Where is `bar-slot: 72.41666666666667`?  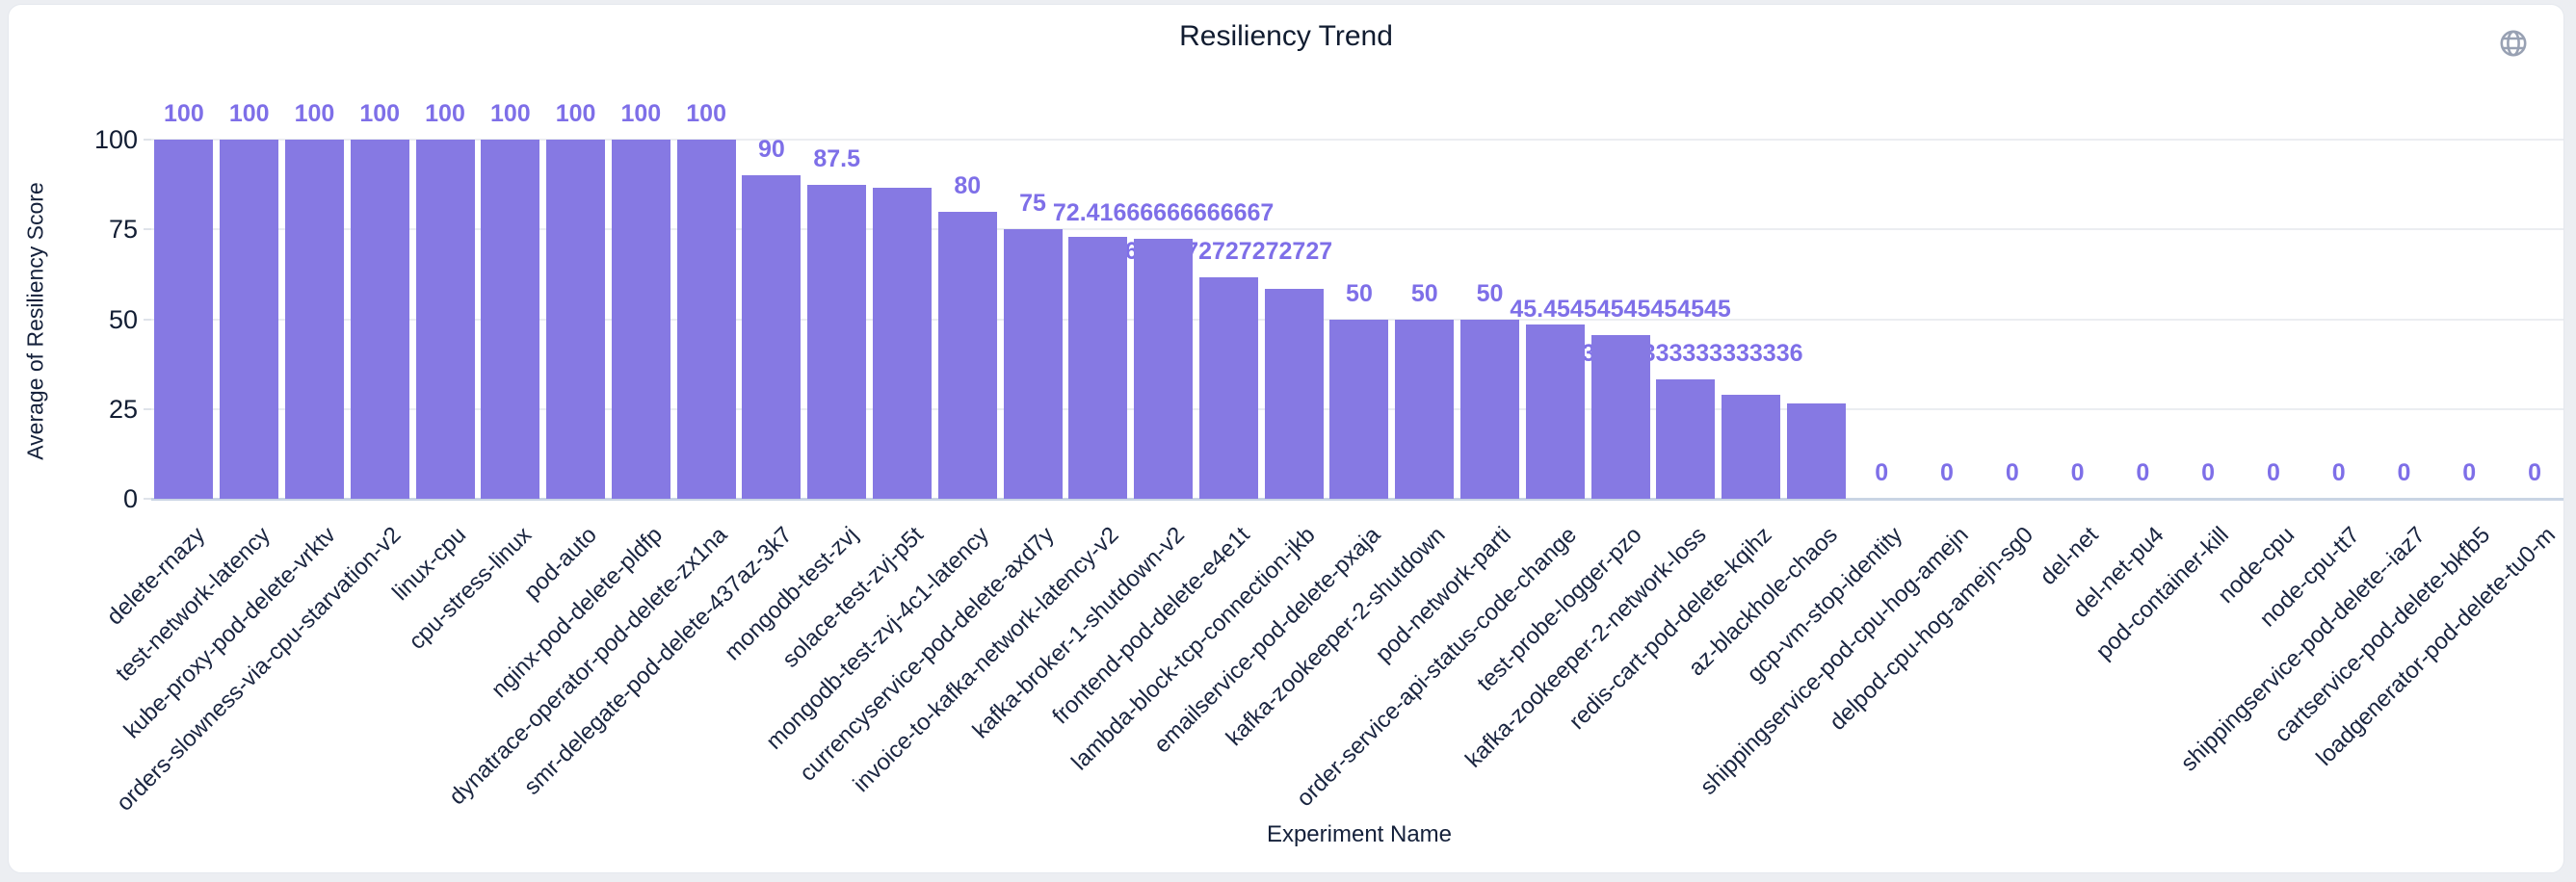 bar-slot: 72.41666666666667 is located at coordinates (1163, 319).